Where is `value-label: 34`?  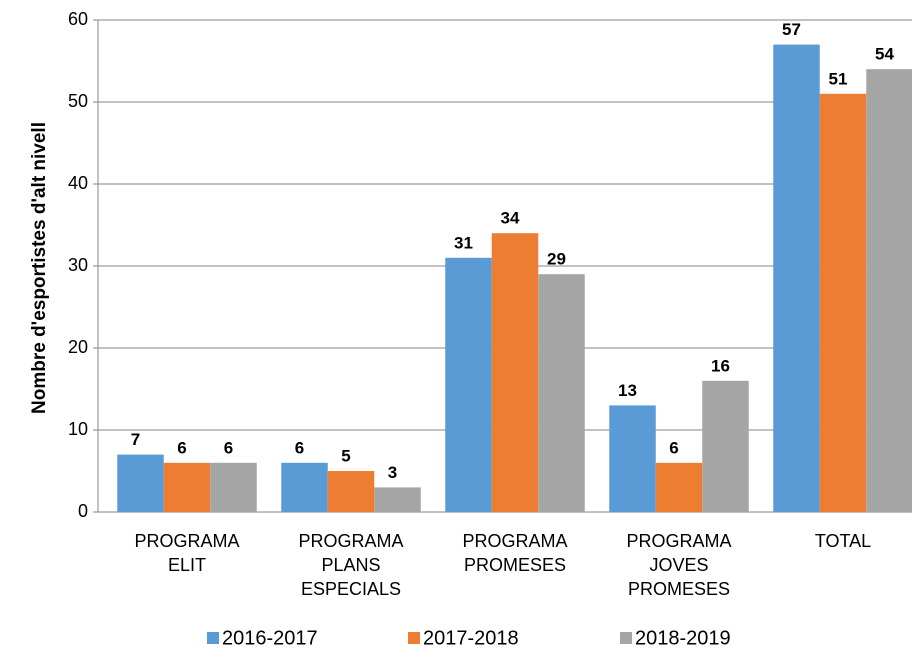
value-label: 34 is located at coordinates (510, 218).